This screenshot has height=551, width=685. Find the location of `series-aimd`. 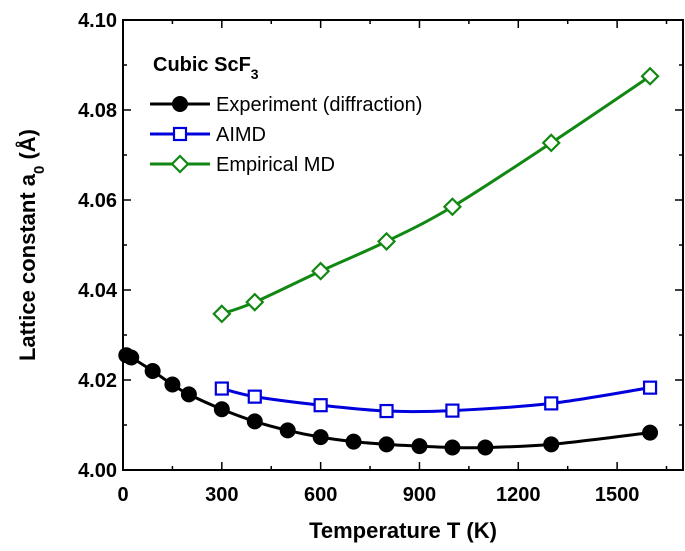

series-aimd is located at coordinates (436, 399).